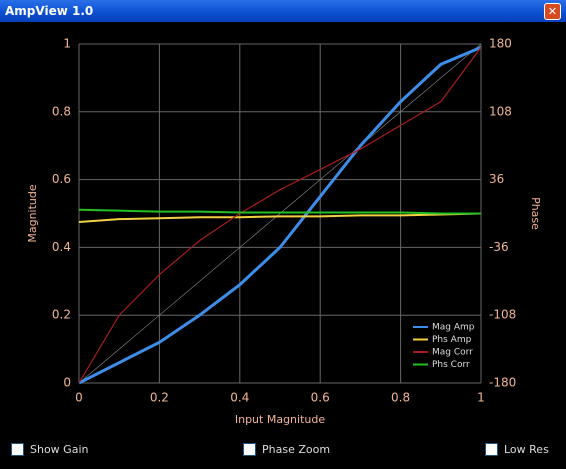 This screenshot has width=566, height=469. What do you see at coordinates (283, 11) in the screenshot?
I see `title-bar: AmpView 1.0 ✕` at bounding box center [283, 11].